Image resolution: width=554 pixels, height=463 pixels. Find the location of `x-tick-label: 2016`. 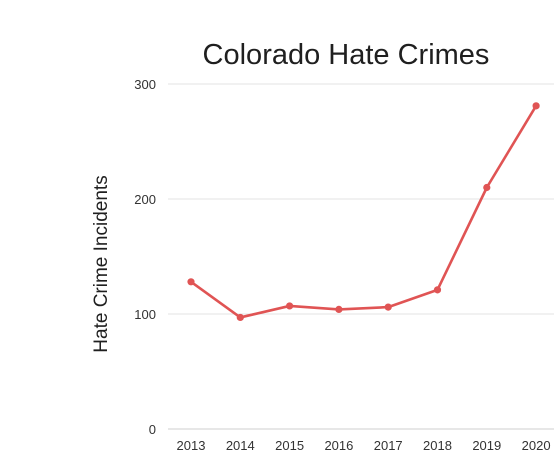

x-tick-label: 2016 is located at coordinates (338, 445).